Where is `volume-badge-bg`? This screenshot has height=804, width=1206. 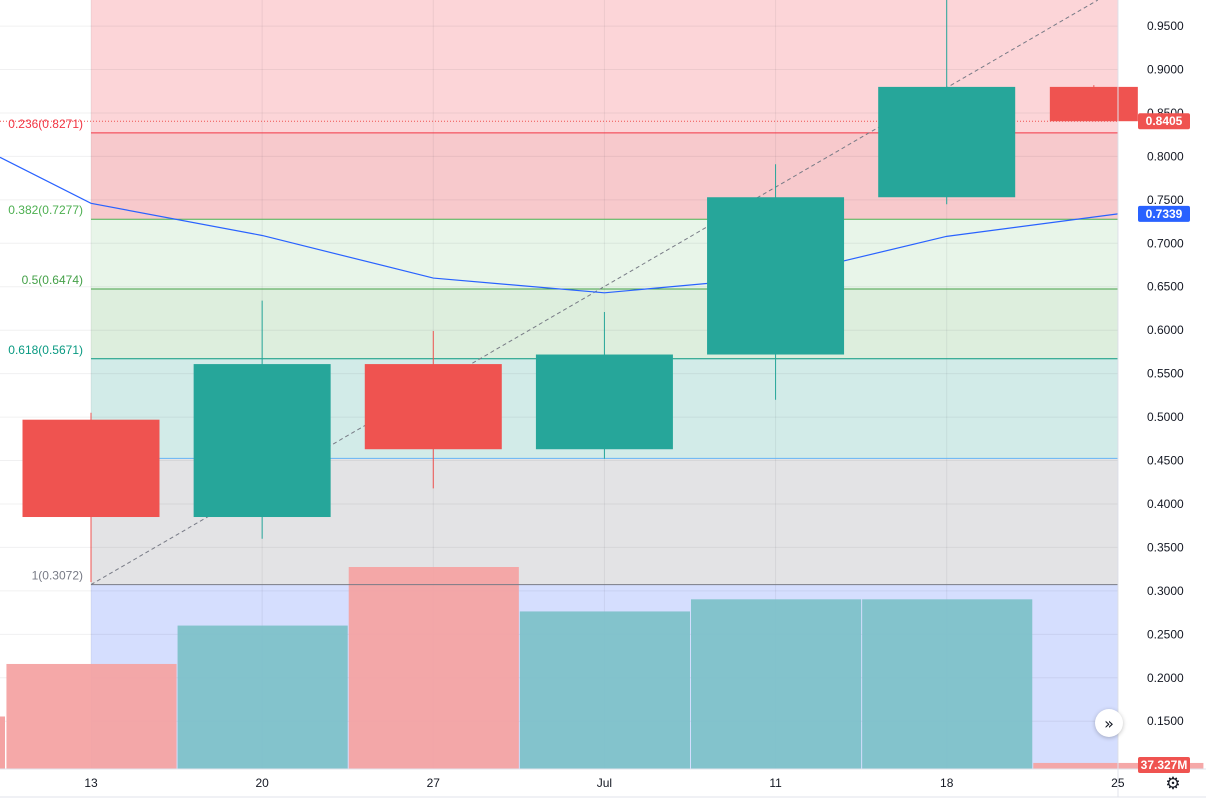
volume-badge-bg is located at coordinates (1164, 765).